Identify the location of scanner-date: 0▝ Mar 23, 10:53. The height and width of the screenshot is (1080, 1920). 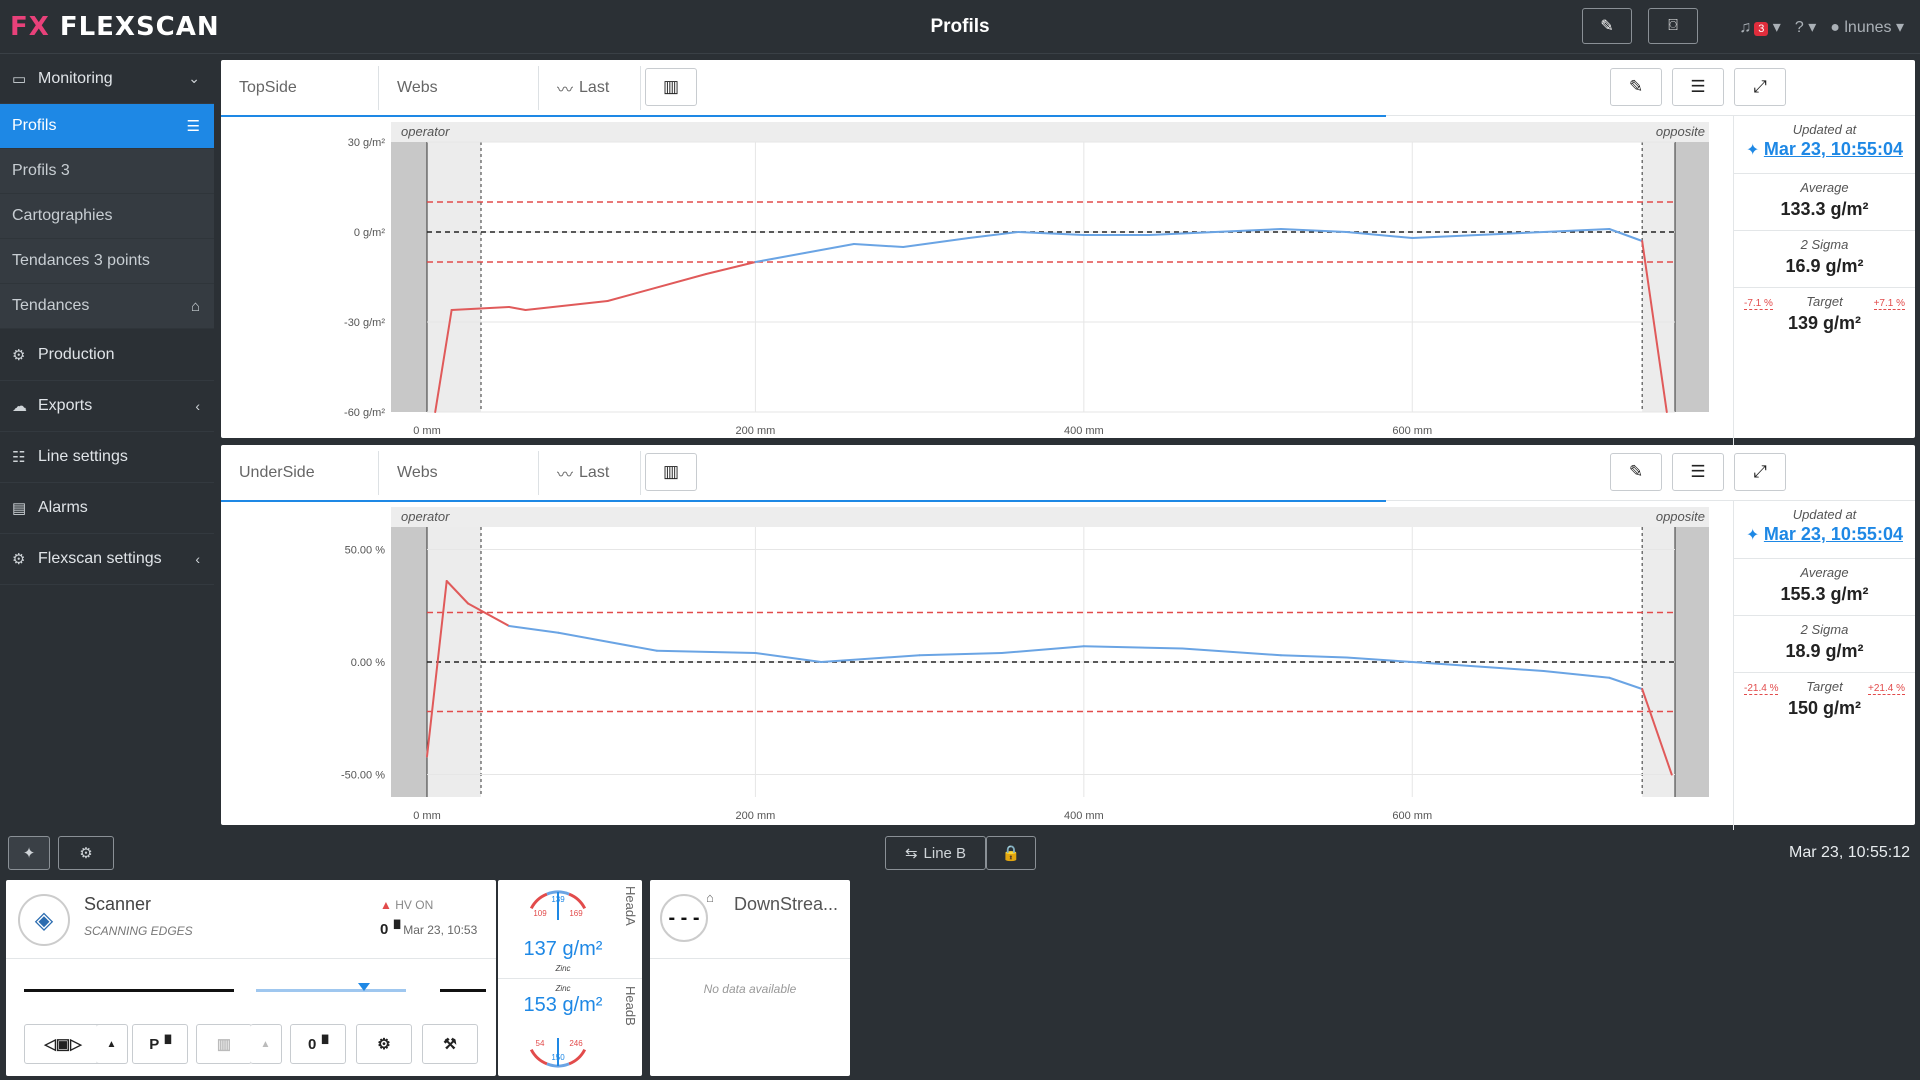
(429, 929).